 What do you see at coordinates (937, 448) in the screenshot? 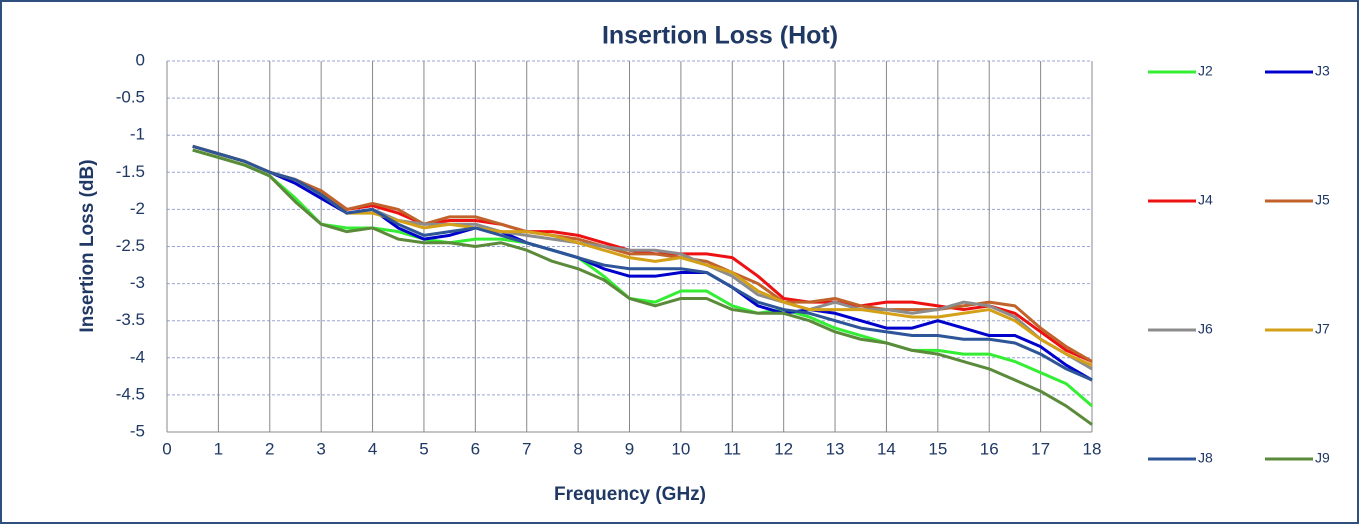
I see `x-tick-label: 15` at bounding box center [937, 448].